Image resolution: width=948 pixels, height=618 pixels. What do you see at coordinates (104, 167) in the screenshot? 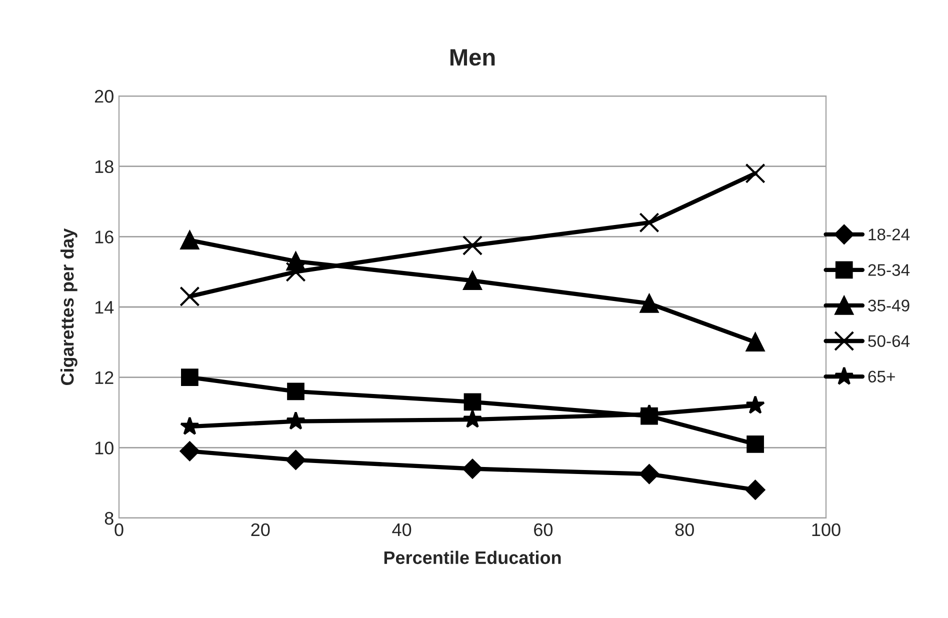
I see `y-tick-label: 18` at bounding box center [104, 167].